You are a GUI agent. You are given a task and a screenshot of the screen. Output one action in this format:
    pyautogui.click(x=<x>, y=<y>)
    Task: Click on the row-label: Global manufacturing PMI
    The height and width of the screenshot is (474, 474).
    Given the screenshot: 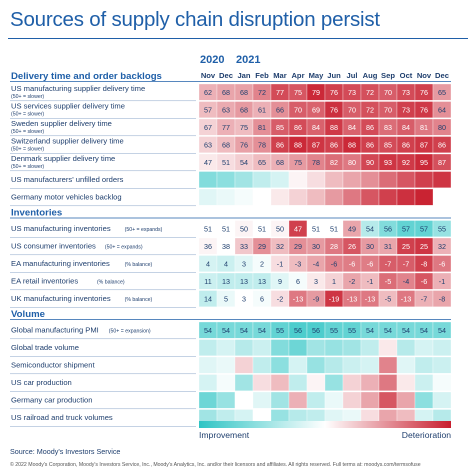 What is the action you would take?
    pyautogui.click(x=55, y=330)
    